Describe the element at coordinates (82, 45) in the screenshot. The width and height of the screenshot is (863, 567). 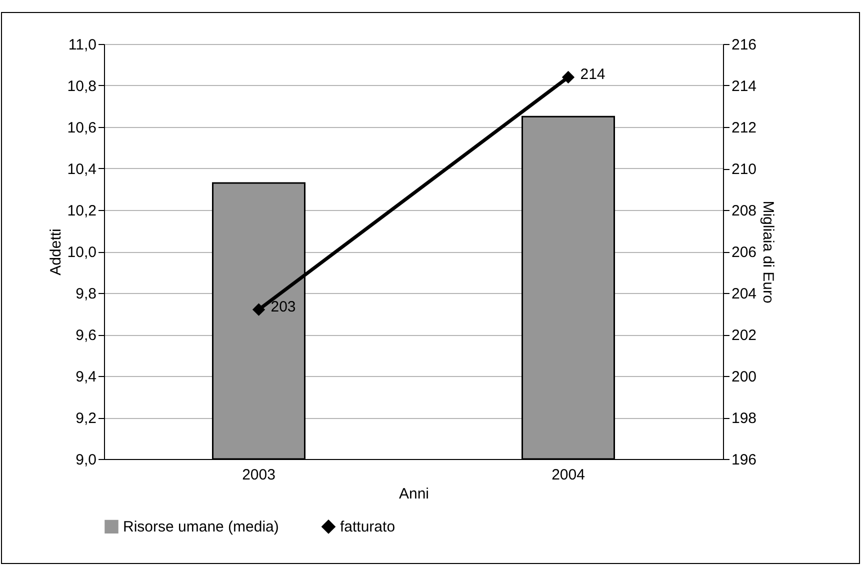
I see `y-tick-label: 11,0` at that location.